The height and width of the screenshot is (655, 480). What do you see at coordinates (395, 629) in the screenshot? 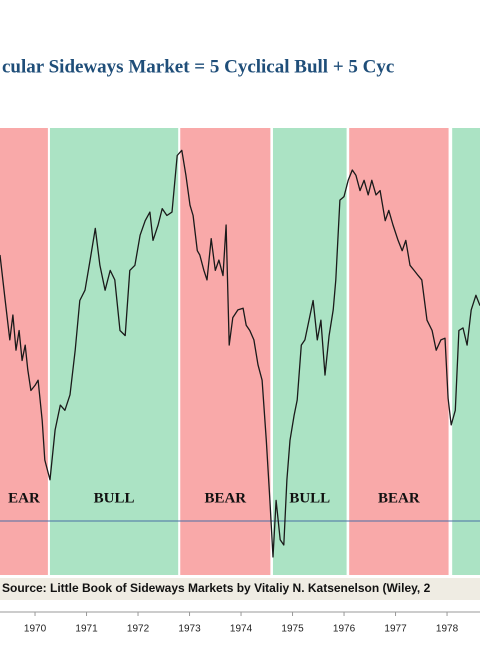
I see `x-tick-label: 1977` at bounding box center [395, 629].